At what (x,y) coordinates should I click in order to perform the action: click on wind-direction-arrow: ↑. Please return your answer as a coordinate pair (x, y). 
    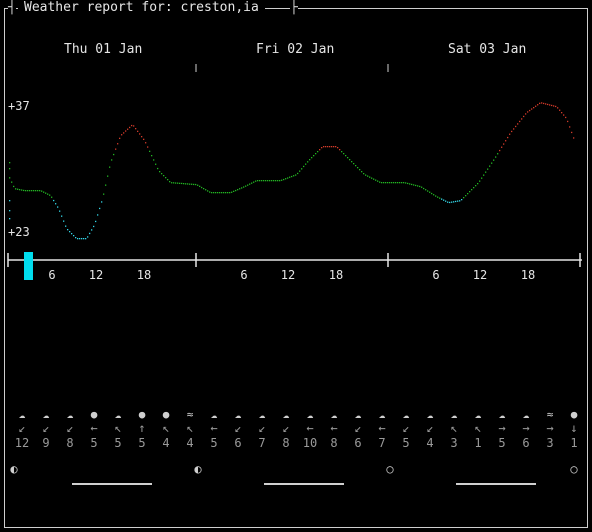
    Looking at the image, I should click on (142, 428).